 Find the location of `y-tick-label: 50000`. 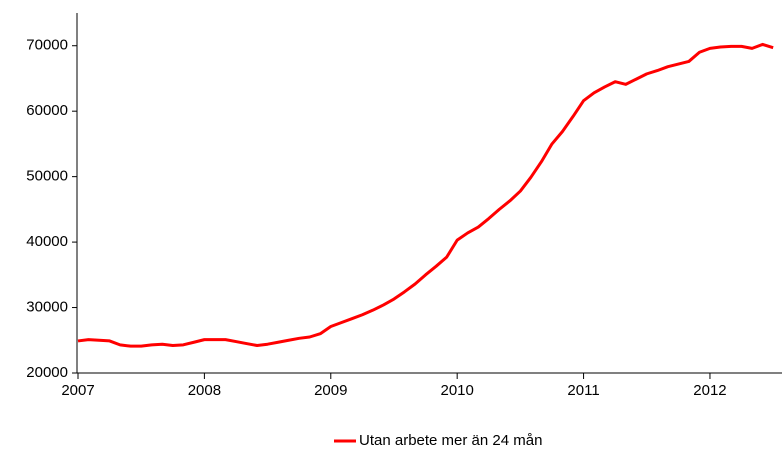

y-tick-label: 50000 is located at coordinates (47, 176).